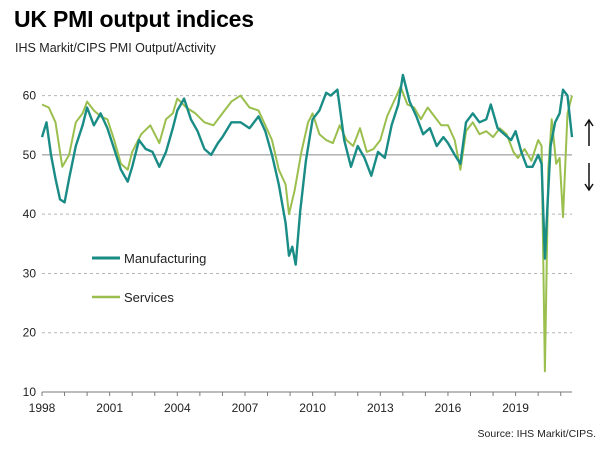  What do you see at coordinates (515, 408) in the screenshot?
I see `x-tick-label-2019: 2019` at bounding box center [515, 408].